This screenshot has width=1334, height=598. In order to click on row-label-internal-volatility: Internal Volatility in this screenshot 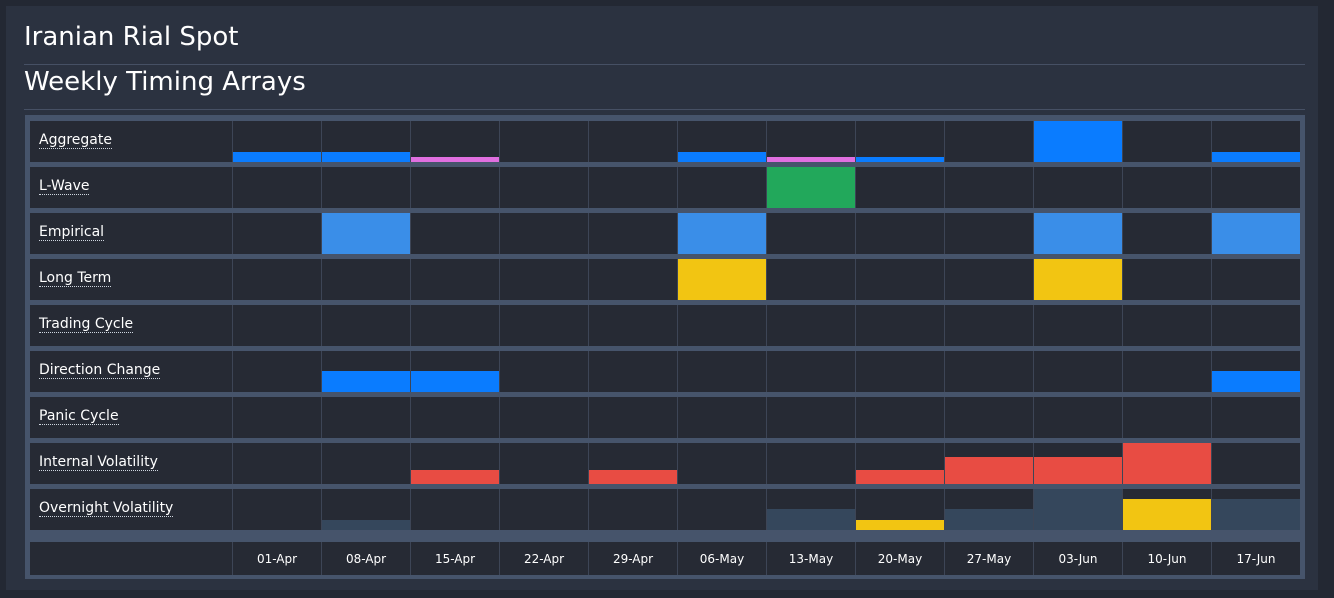, I will do `click(98, 462)`.